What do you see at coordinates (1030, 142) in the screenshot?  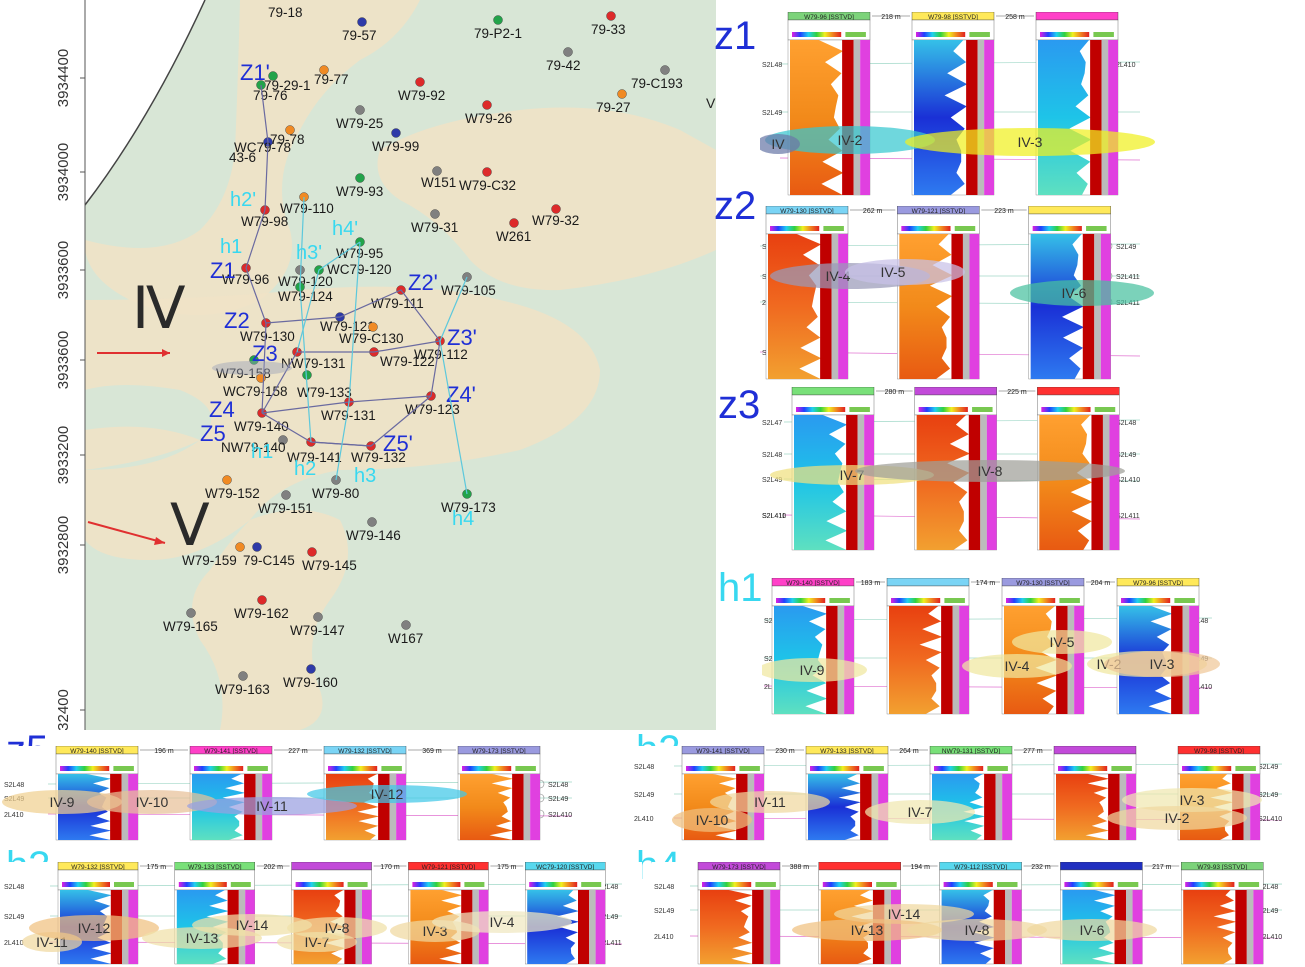 I see `sand-body-label: IV-3` at bounding box center [1030, 142].